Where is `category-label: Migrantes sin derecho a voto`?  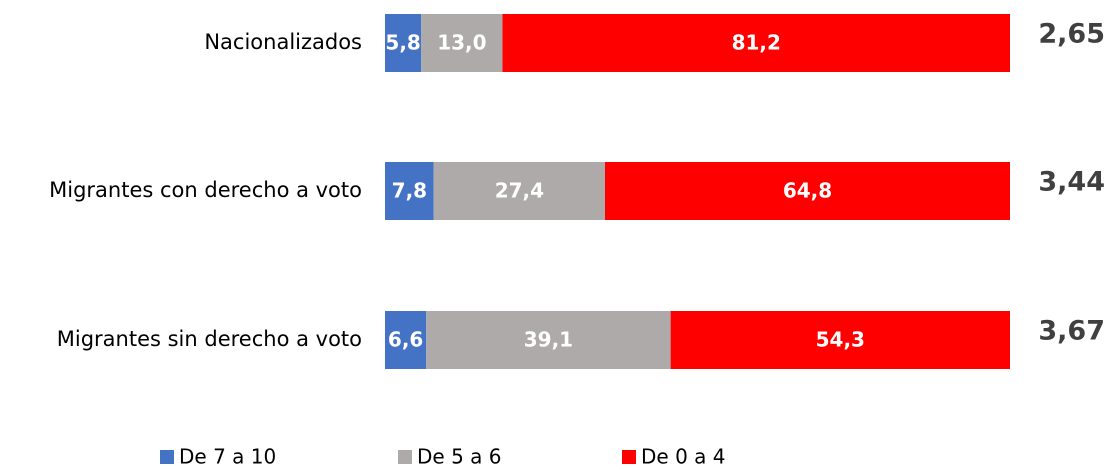 category-label: Migrantes sin derecho a voto is located at coordinates (209, 339).